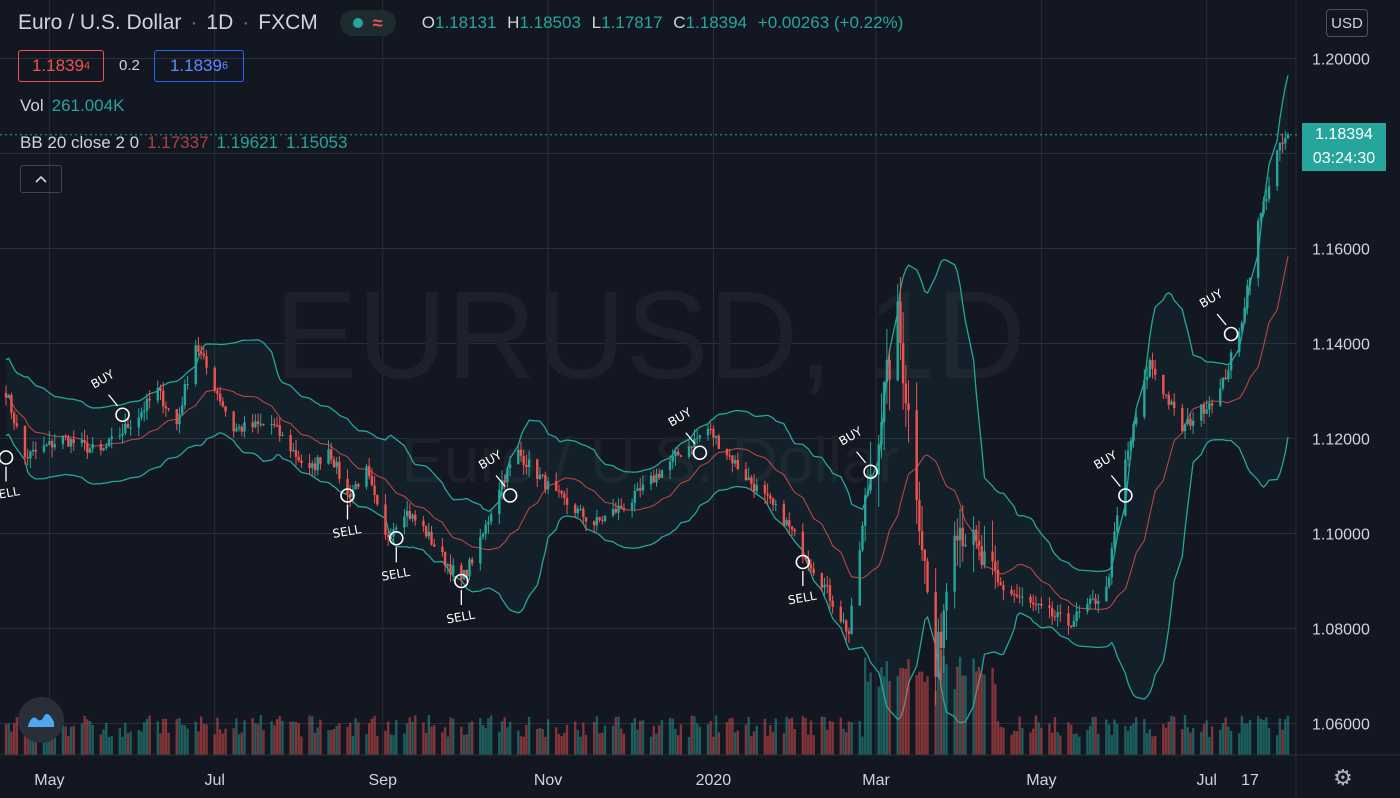 This screenshot has height=798, width=1400. What do you see at coordinates (184, 142) in the screenshot?
I see `bollinger-legend: BB 20 close 2 0 1.17337 1.19621 1.15053` at bounding box center [184, 142].